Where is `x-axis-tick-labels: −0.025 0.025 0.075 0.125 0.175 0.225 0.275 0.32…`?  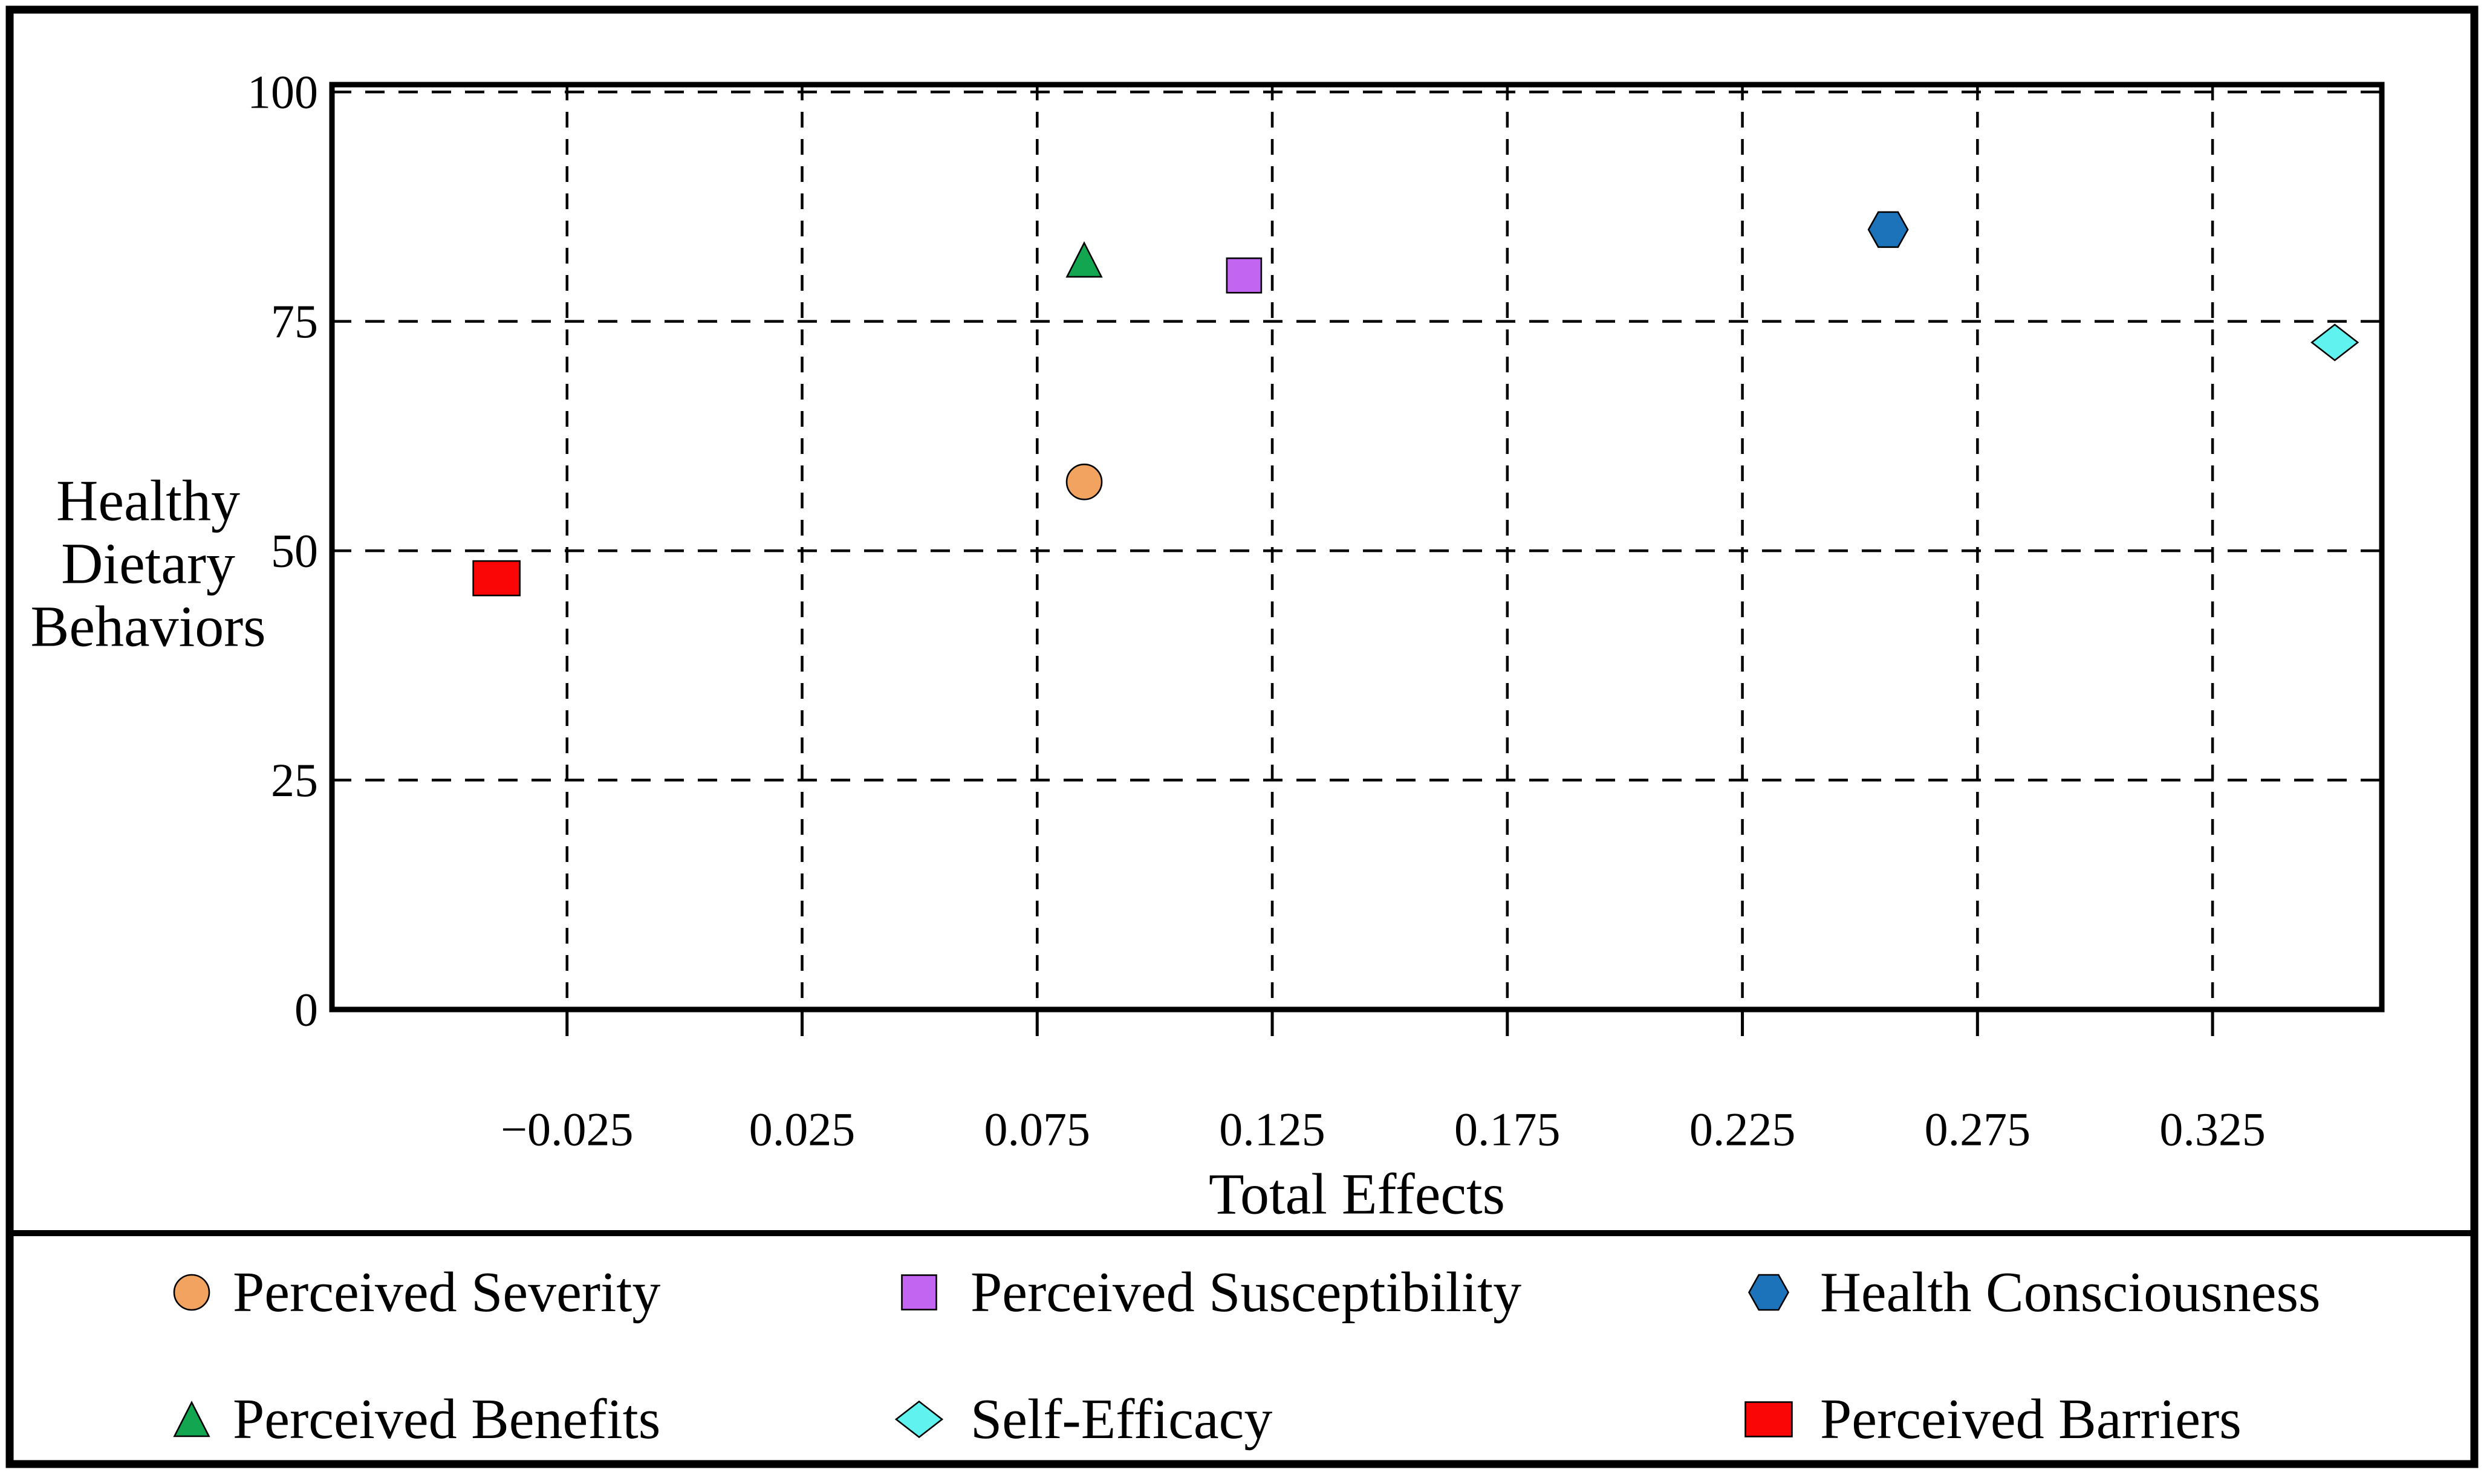
x-axis-tick-labels: −0.025 0.025 0.075 0.125 0.175 0.225 0.275 0.32… is located at coordinates (1383, 1129).